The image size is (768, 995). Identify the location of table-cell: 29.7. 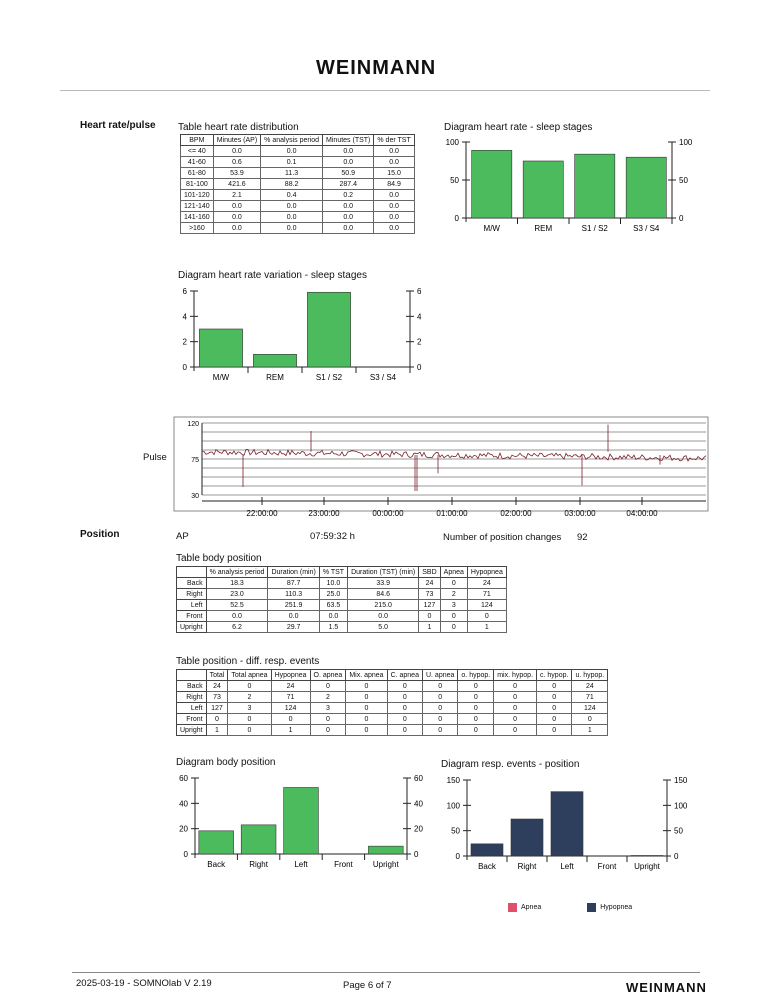
(293, 627).